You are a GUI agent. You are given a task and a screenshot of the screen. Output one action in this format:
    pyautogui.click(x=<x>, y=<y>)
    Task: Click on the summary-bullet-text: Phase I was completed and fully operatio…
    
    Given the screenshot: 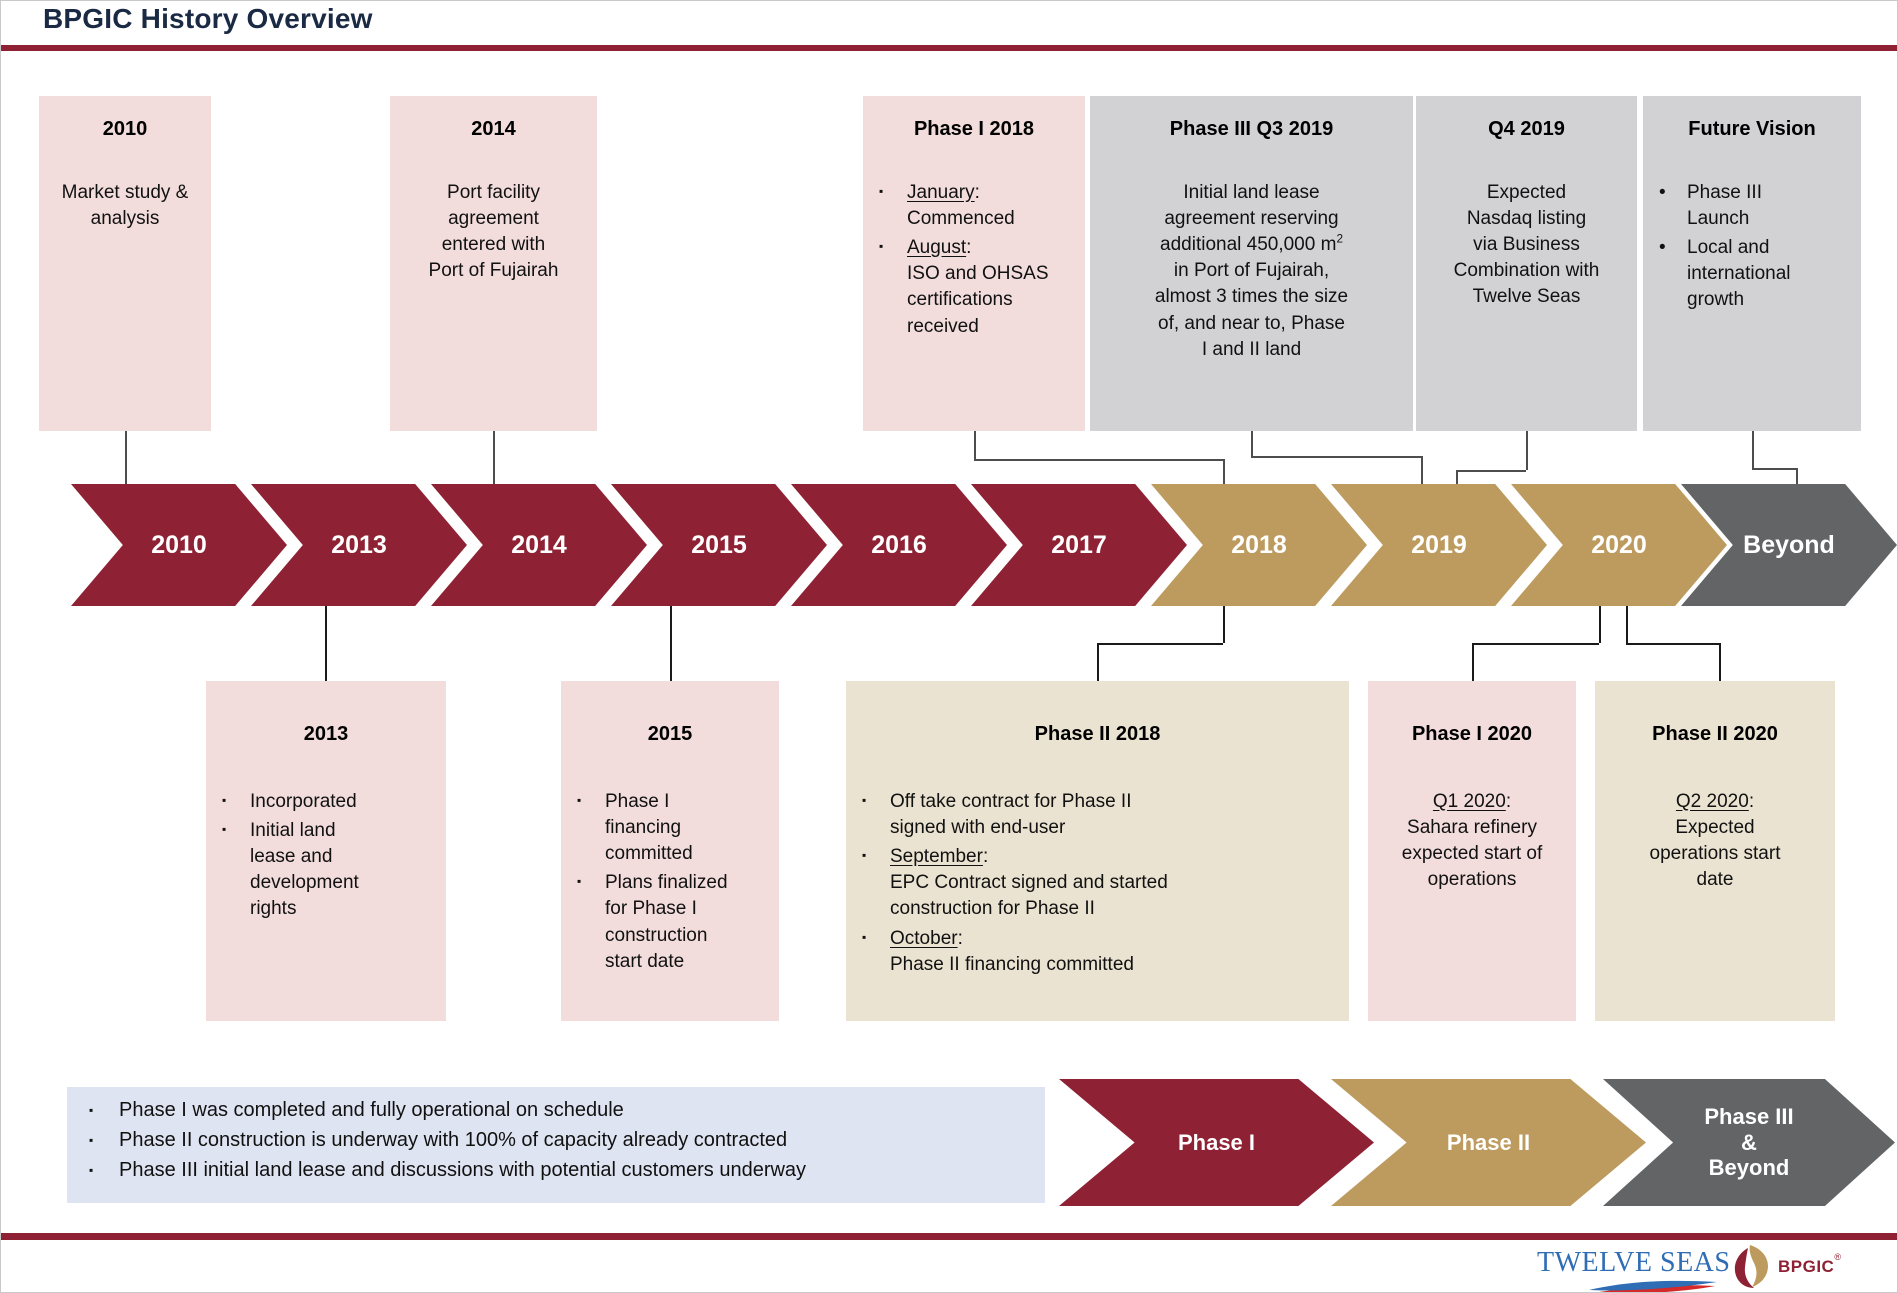 What is the action you would take?
    pyautogui.click(x=371, y=1110)
    